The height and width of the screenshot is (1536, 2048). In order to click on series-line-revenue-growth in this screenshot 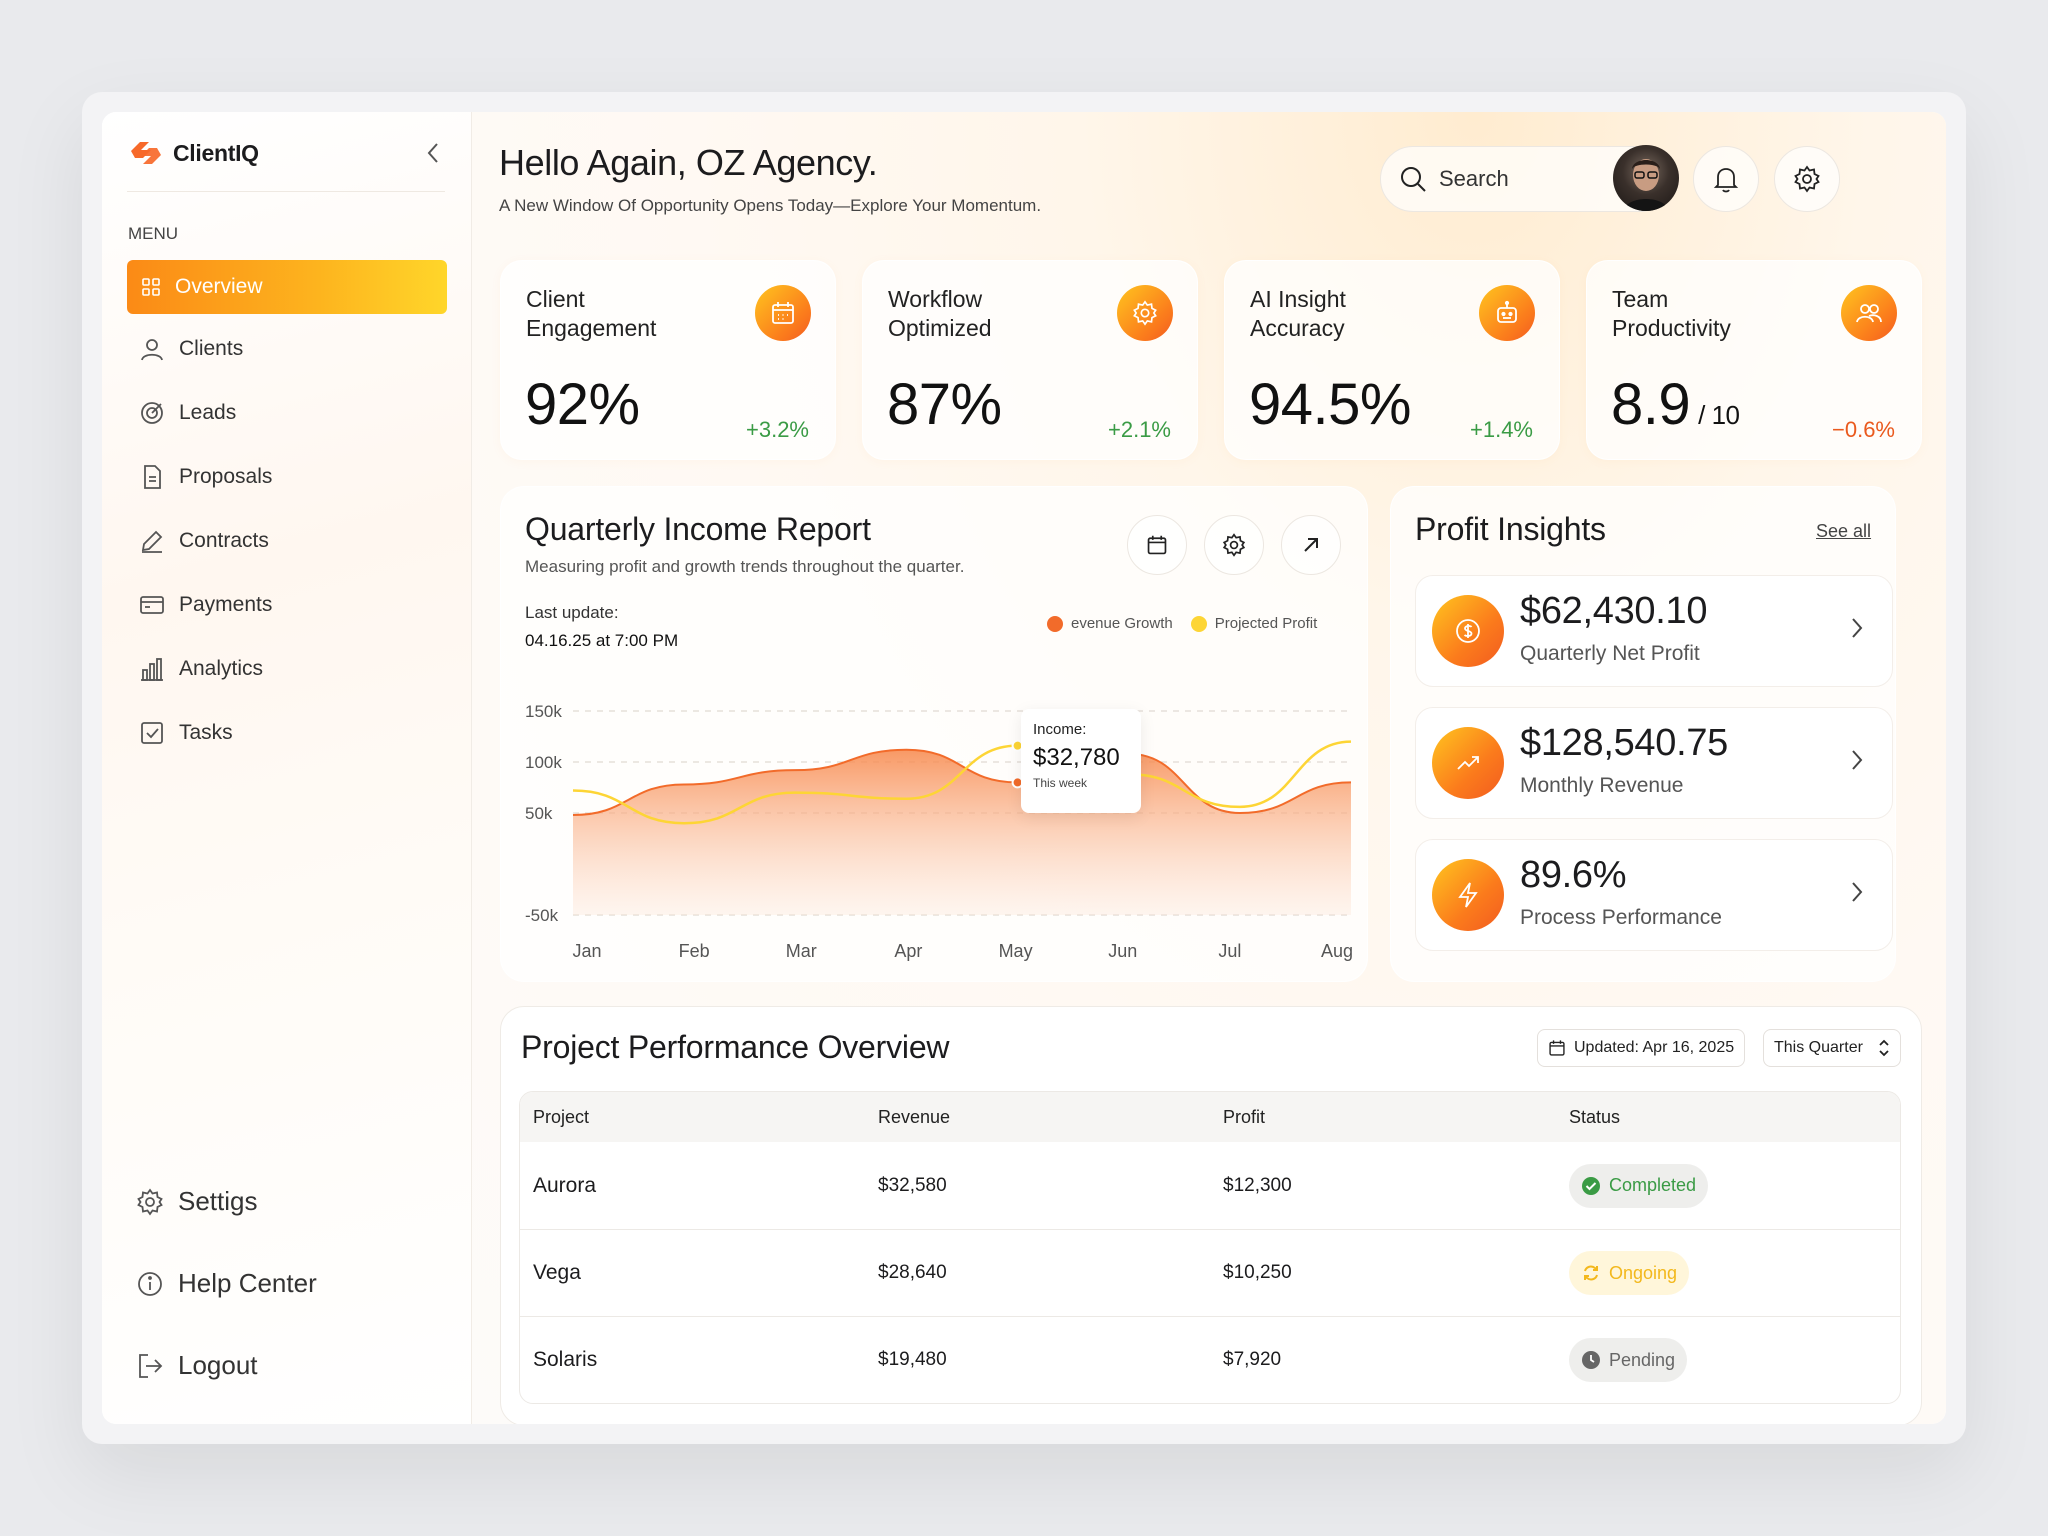, I will do `click(962, 782)`.